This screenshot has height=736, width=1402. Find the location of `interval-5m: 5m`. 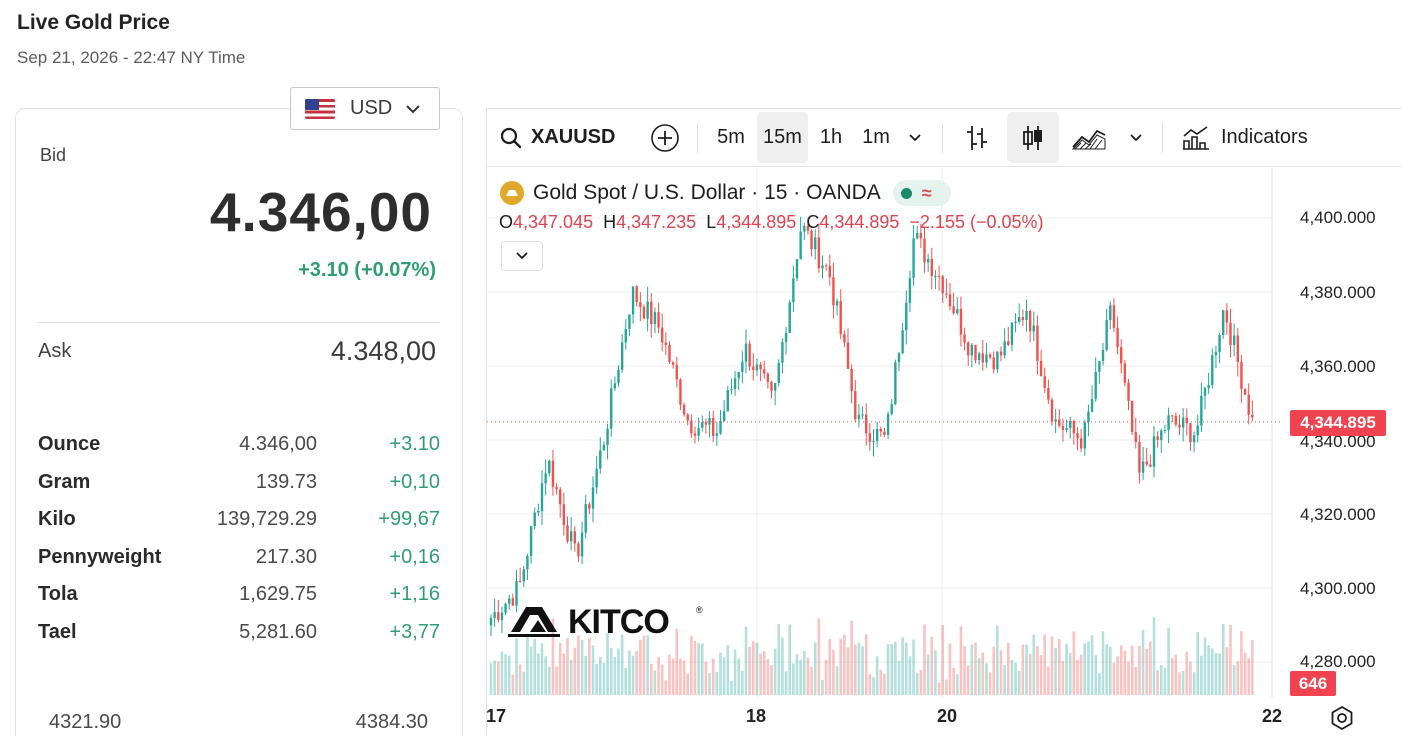

interval-5m: 5m is located at coordinates (731, 137).